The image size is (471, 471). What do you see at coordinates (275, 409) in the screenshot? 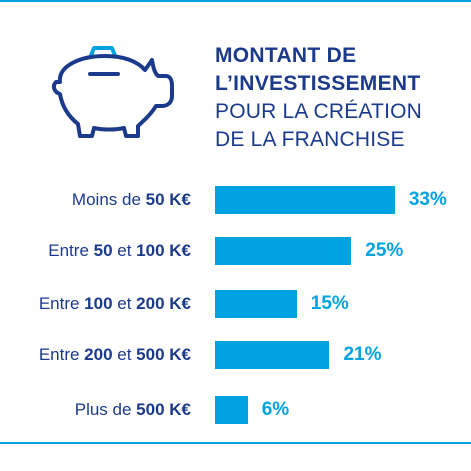
I see `value-label: 6%` at bounding box center [275, 409].